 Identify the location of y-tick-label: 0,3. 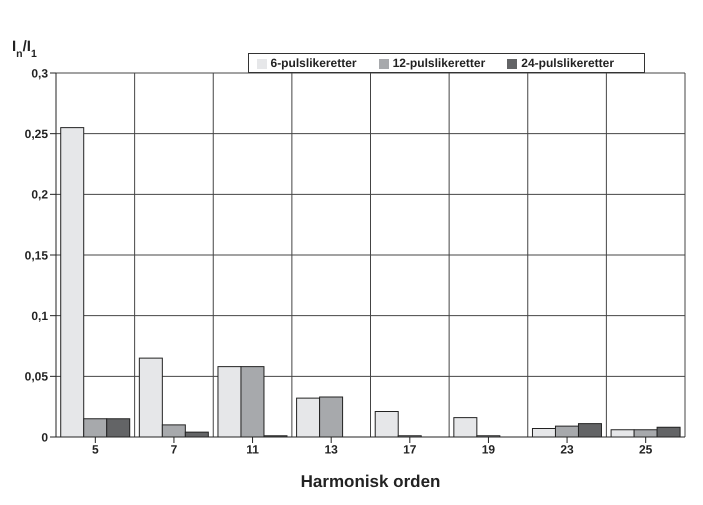
(39, 73).